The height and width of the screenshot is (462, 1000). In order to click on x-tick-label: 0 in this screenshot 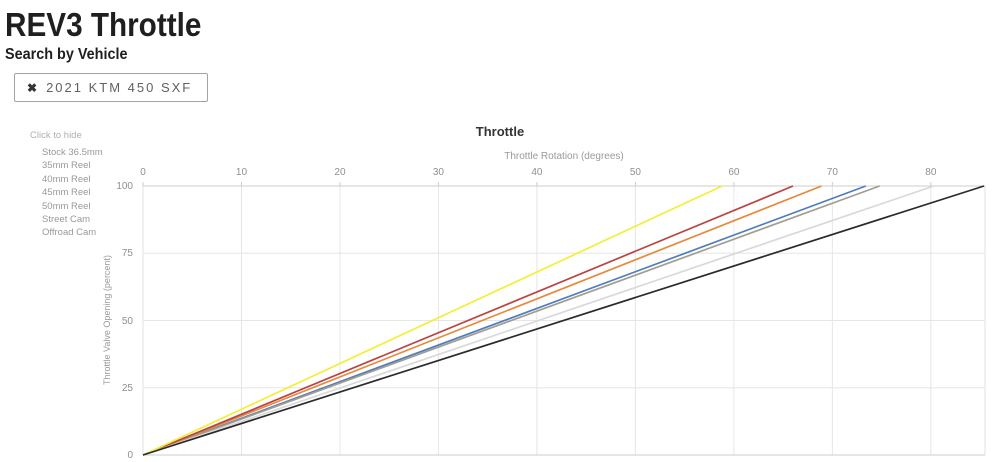, I will do `click(143, 172)`.